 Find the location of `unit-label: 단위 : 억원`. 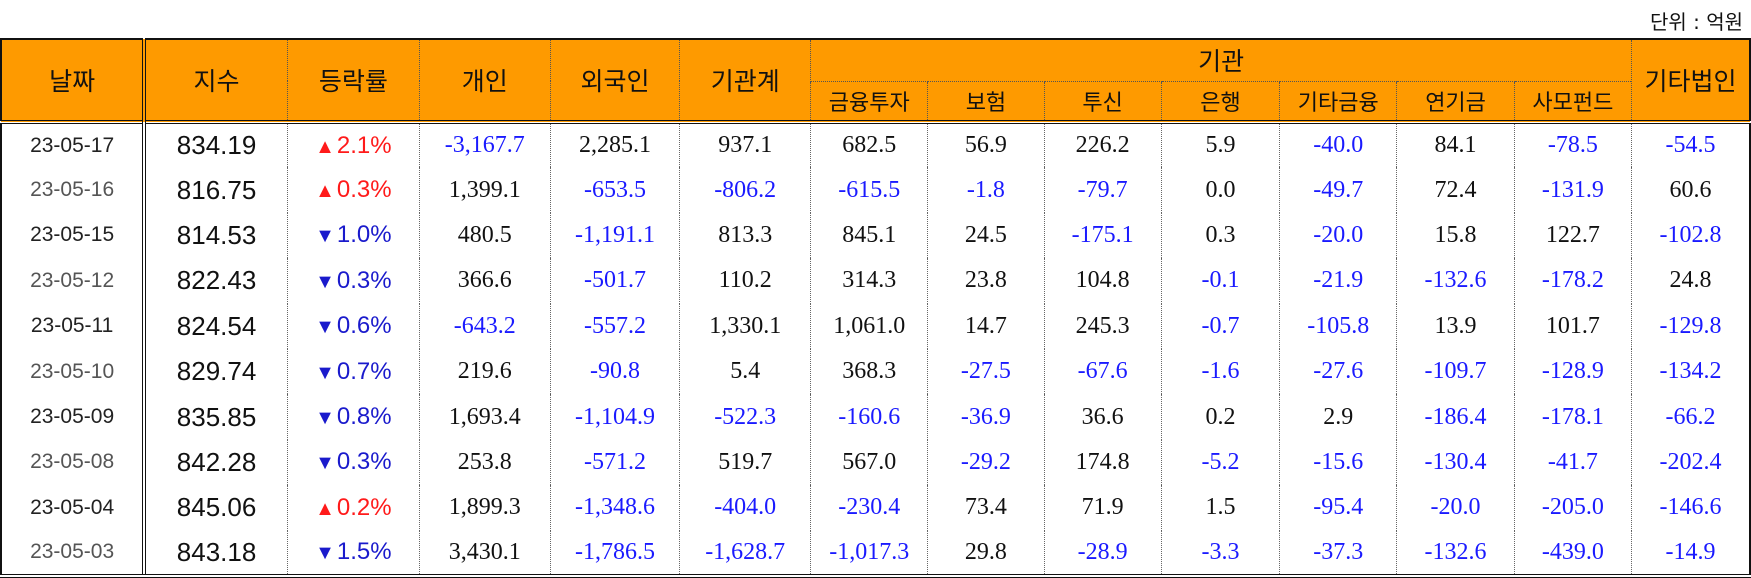

unit-label: 단위 : 억원 is located at coordinates (1696, 22).